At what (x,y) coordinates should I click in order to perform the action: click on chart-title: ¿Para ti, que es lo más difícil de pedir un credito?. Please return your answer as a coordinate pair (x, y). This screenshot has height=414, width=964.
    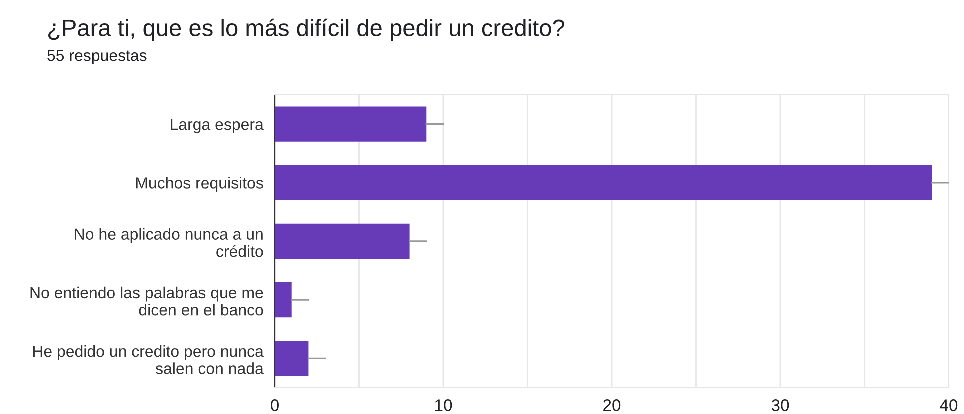
    Looking at the image, I should click on (306, 30).